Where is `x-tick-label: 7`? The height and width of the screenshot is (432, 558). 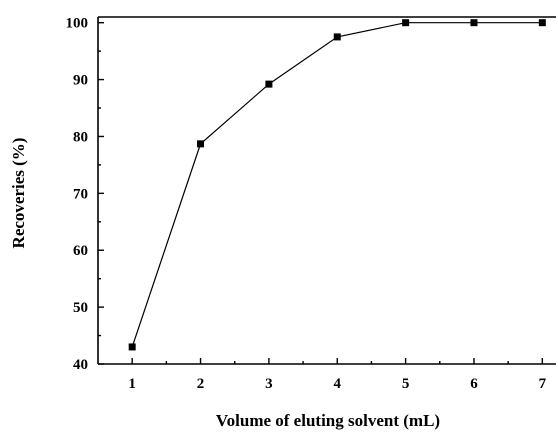
x-tick-label: 7 is located at coordinates (543, 384).